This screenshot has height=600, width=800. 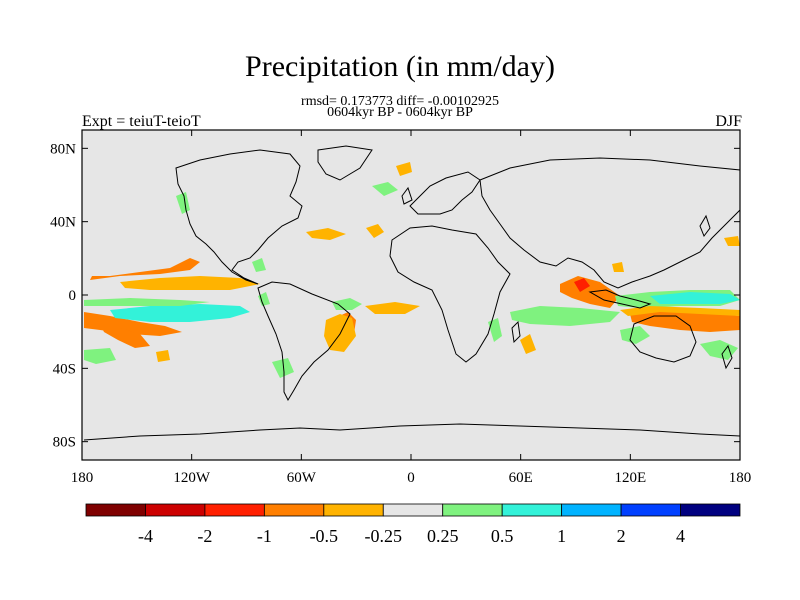 What do you see at coordinates (63, 149) in the screenshot?
I see `lat-label-0: 80N` at bounding box center [63, 149].